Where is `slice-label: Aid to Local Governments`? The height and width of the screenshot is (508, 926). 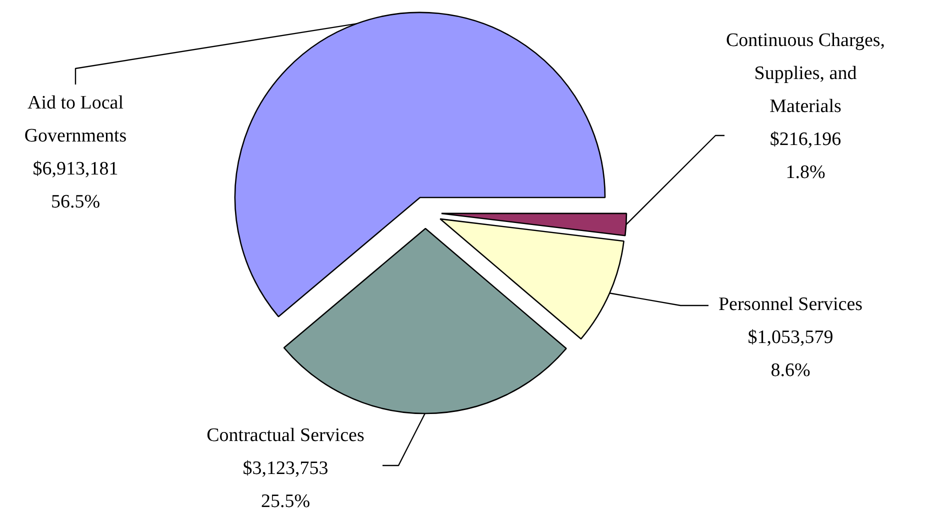 slice-label: Aid to Local Governments is located at coordinates (75, 119).